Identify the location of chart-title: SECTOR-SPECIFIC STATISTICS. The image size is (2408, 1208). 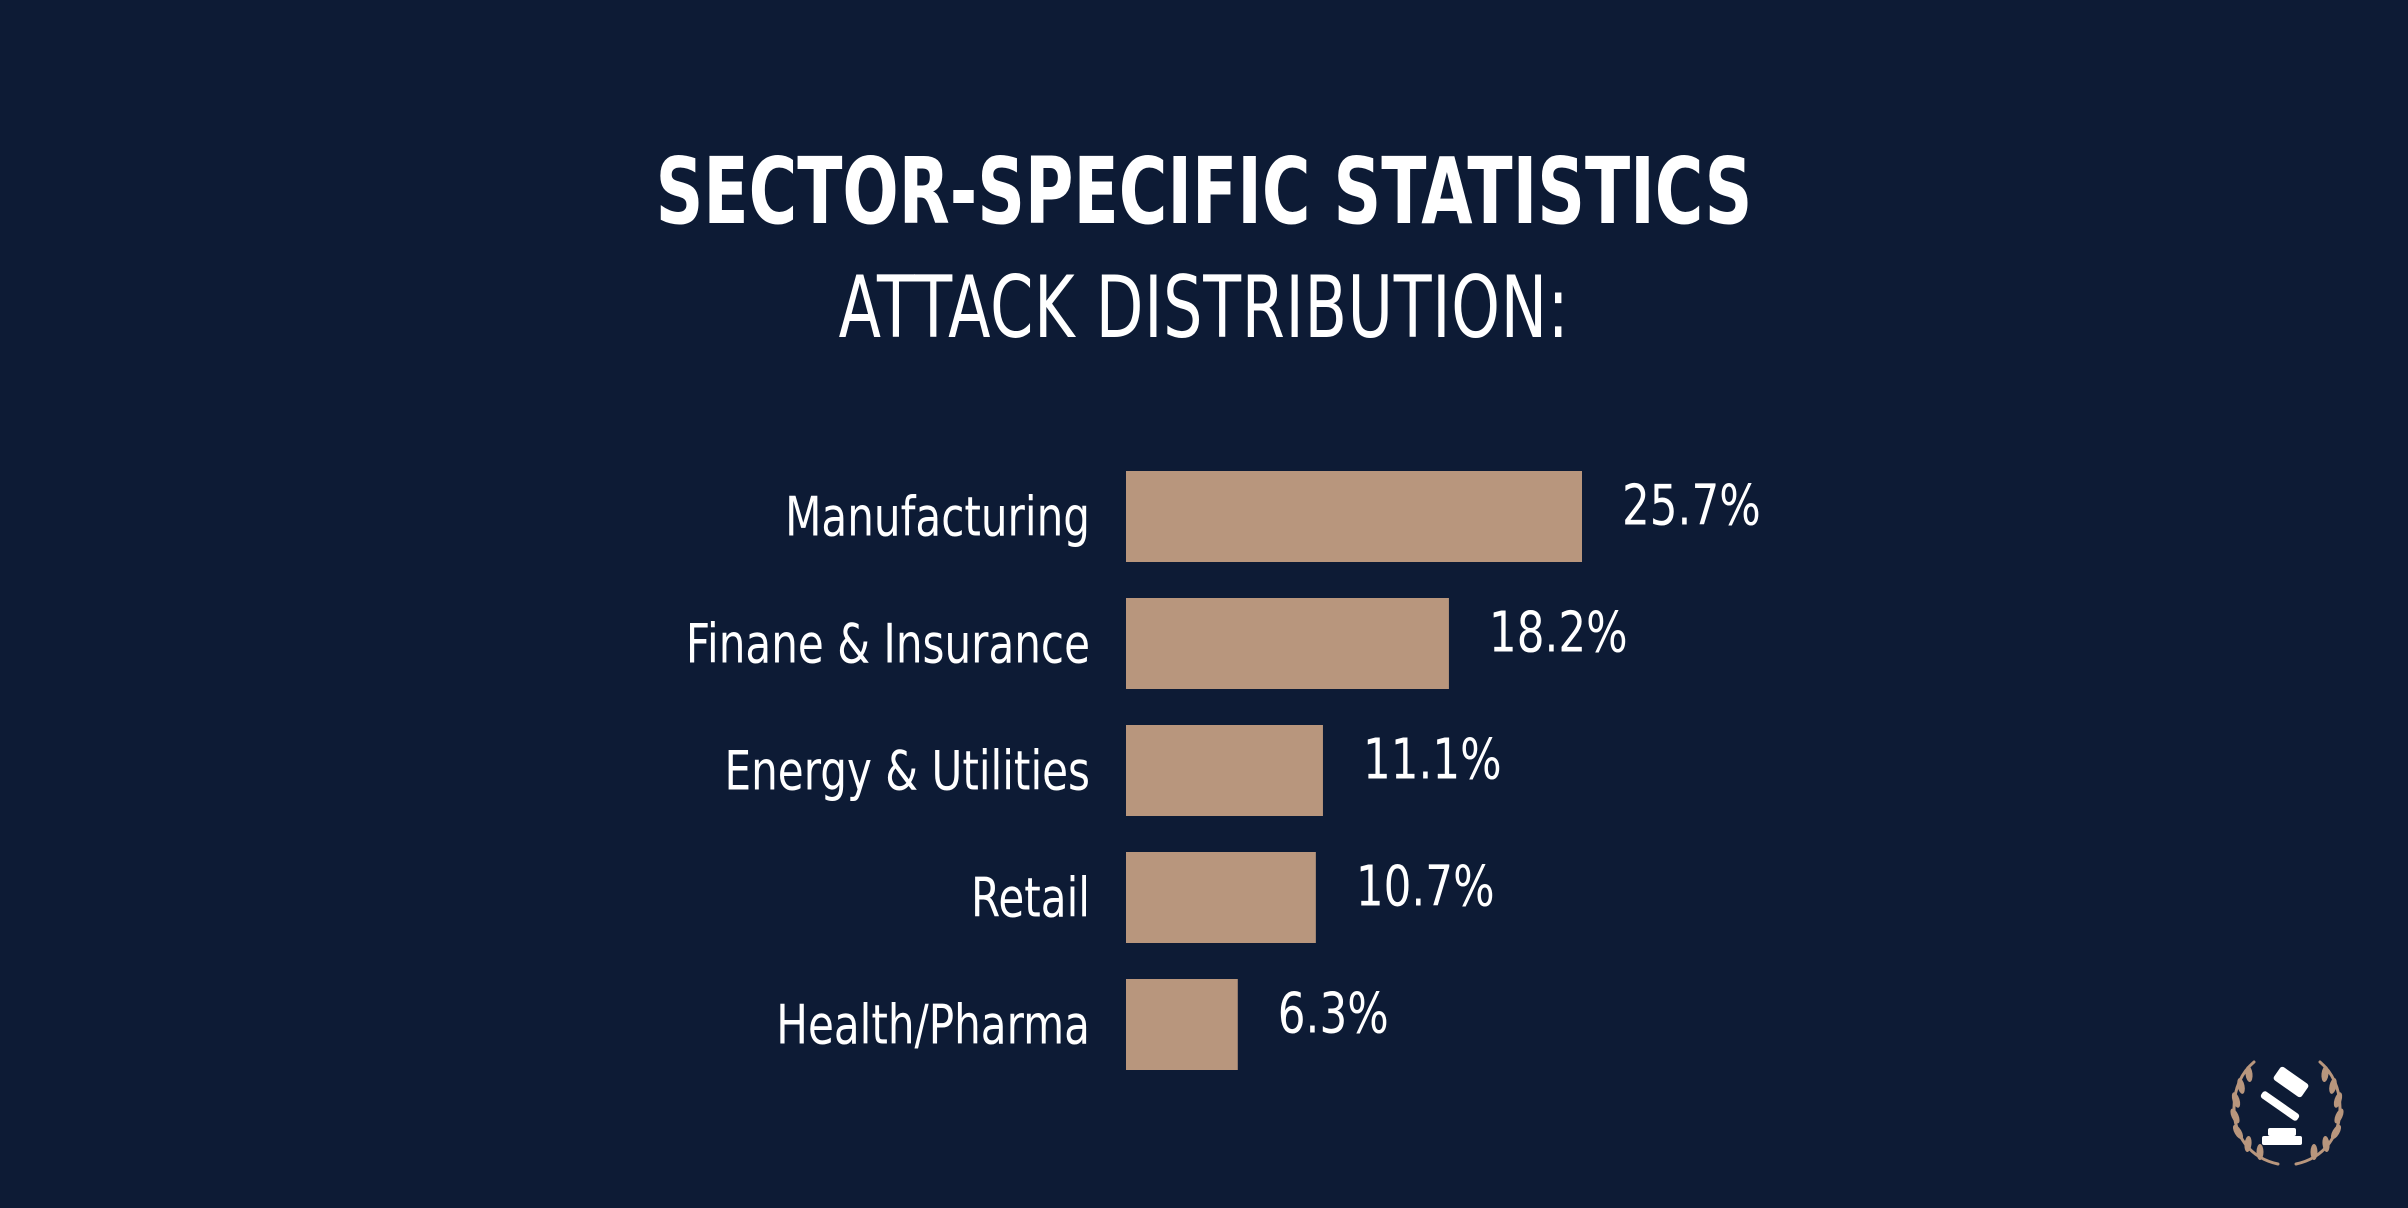
(1204, 191).